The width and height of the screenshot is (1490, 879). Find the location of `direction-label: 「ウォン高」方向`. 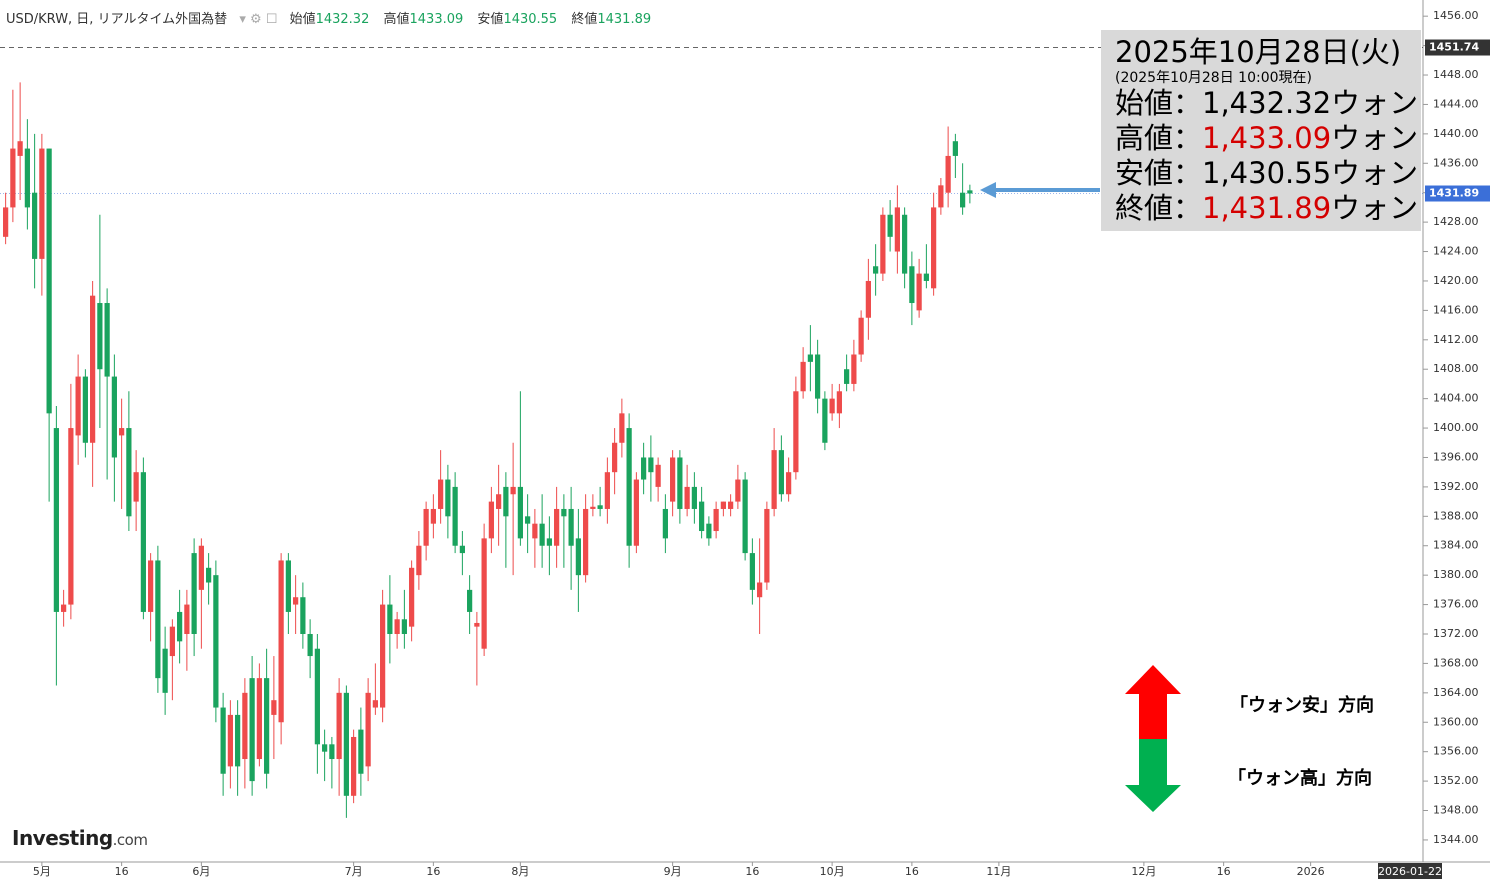

direction-label: 「ウォン高」方向 is located at coordinates (1300, 778).